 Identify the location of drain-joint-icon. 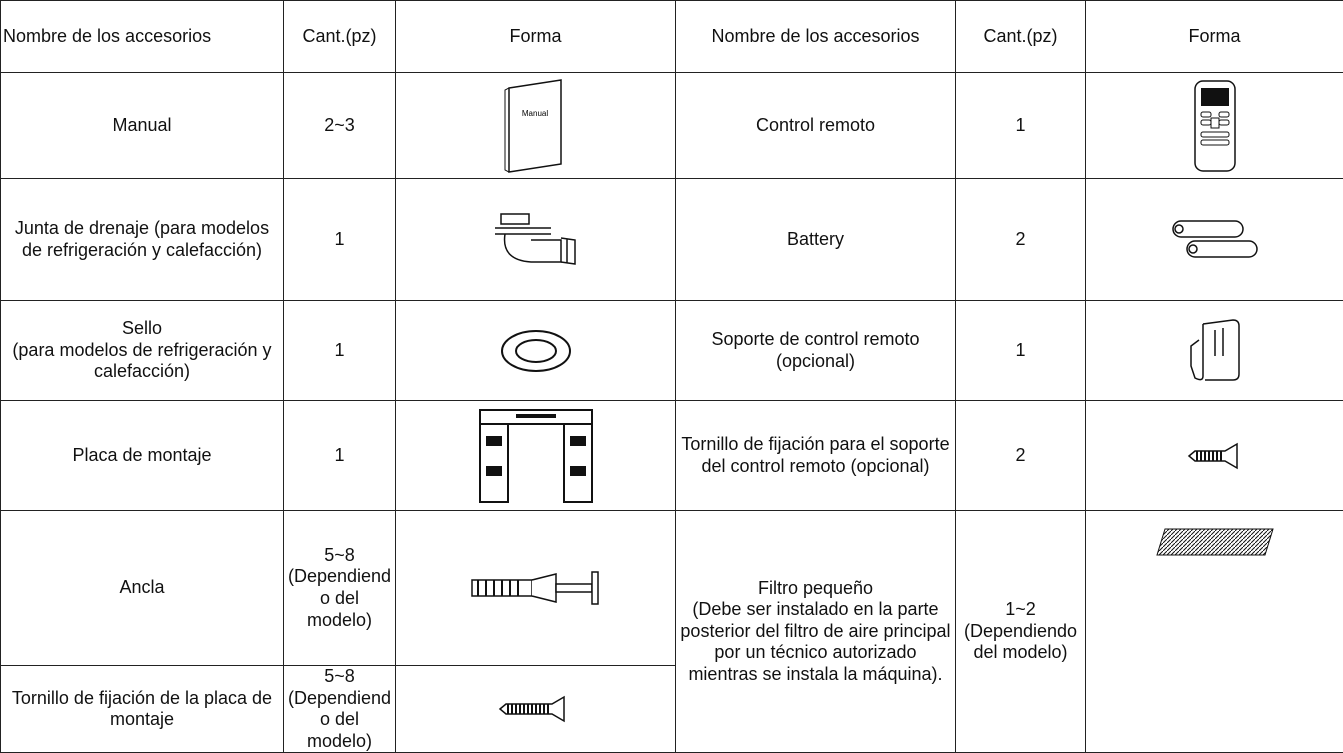
(536, 240).